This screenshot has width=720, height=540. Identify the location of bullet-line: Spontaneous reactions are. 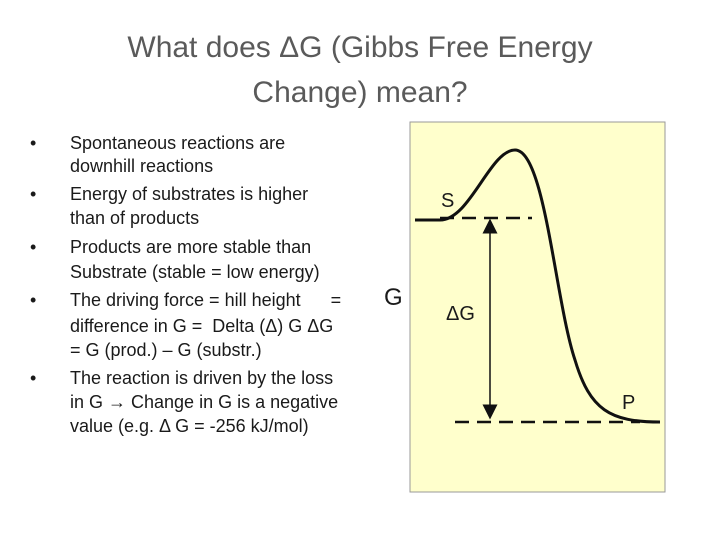
(177, 143).